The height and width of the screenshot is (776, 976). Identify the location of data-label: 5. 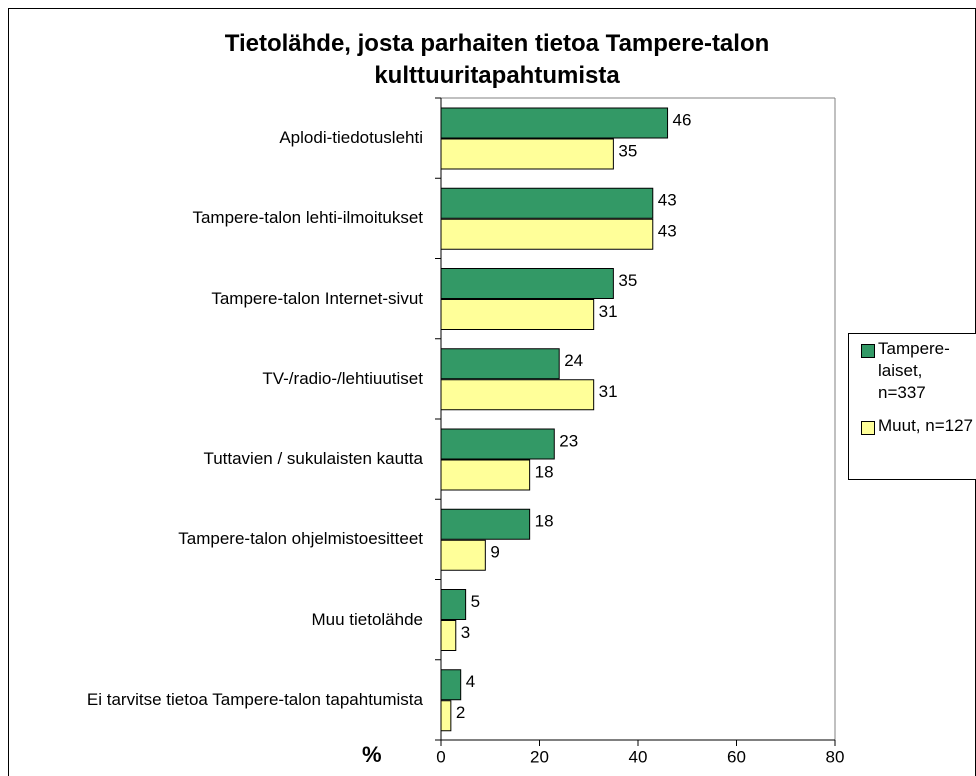
(475, 601).